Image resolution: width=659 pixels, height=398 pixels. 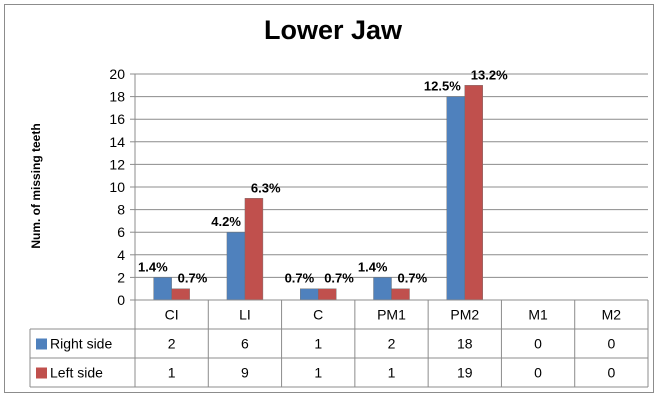 What do you see at coordinates (465, 373) in the screenshot?
I see `table-cell: 19` at bounding box center [465, 373].